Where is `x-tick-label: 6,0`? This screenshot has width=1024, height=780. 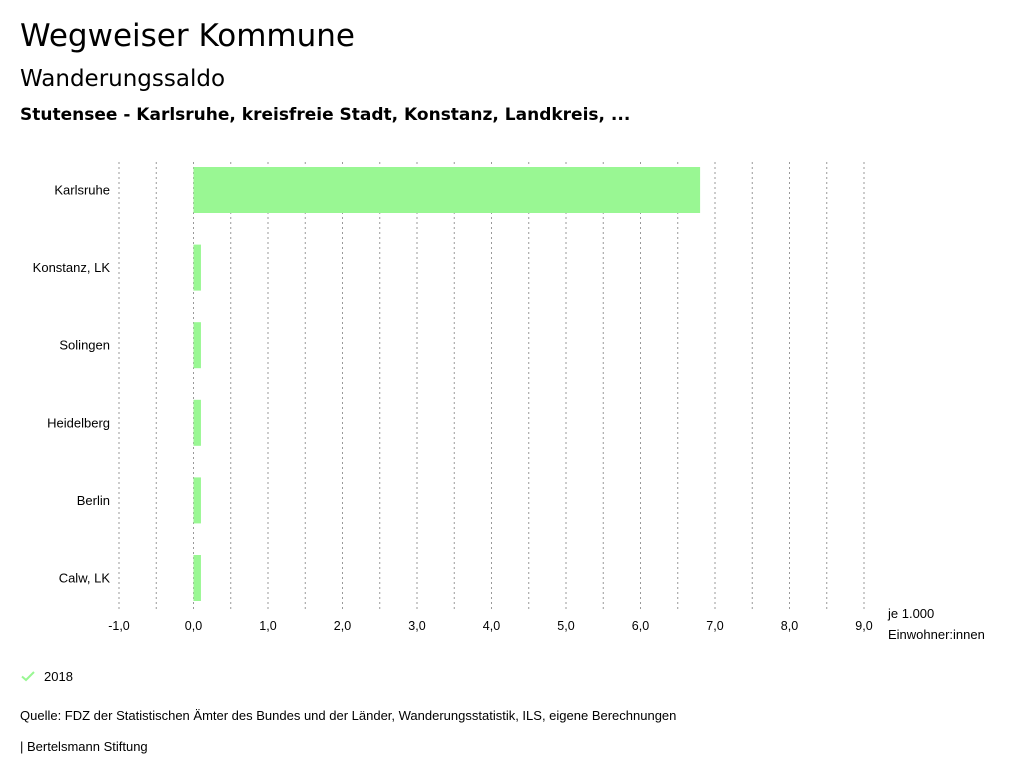 x-tick-label: 6,0 is located at coordinates (640, 626).